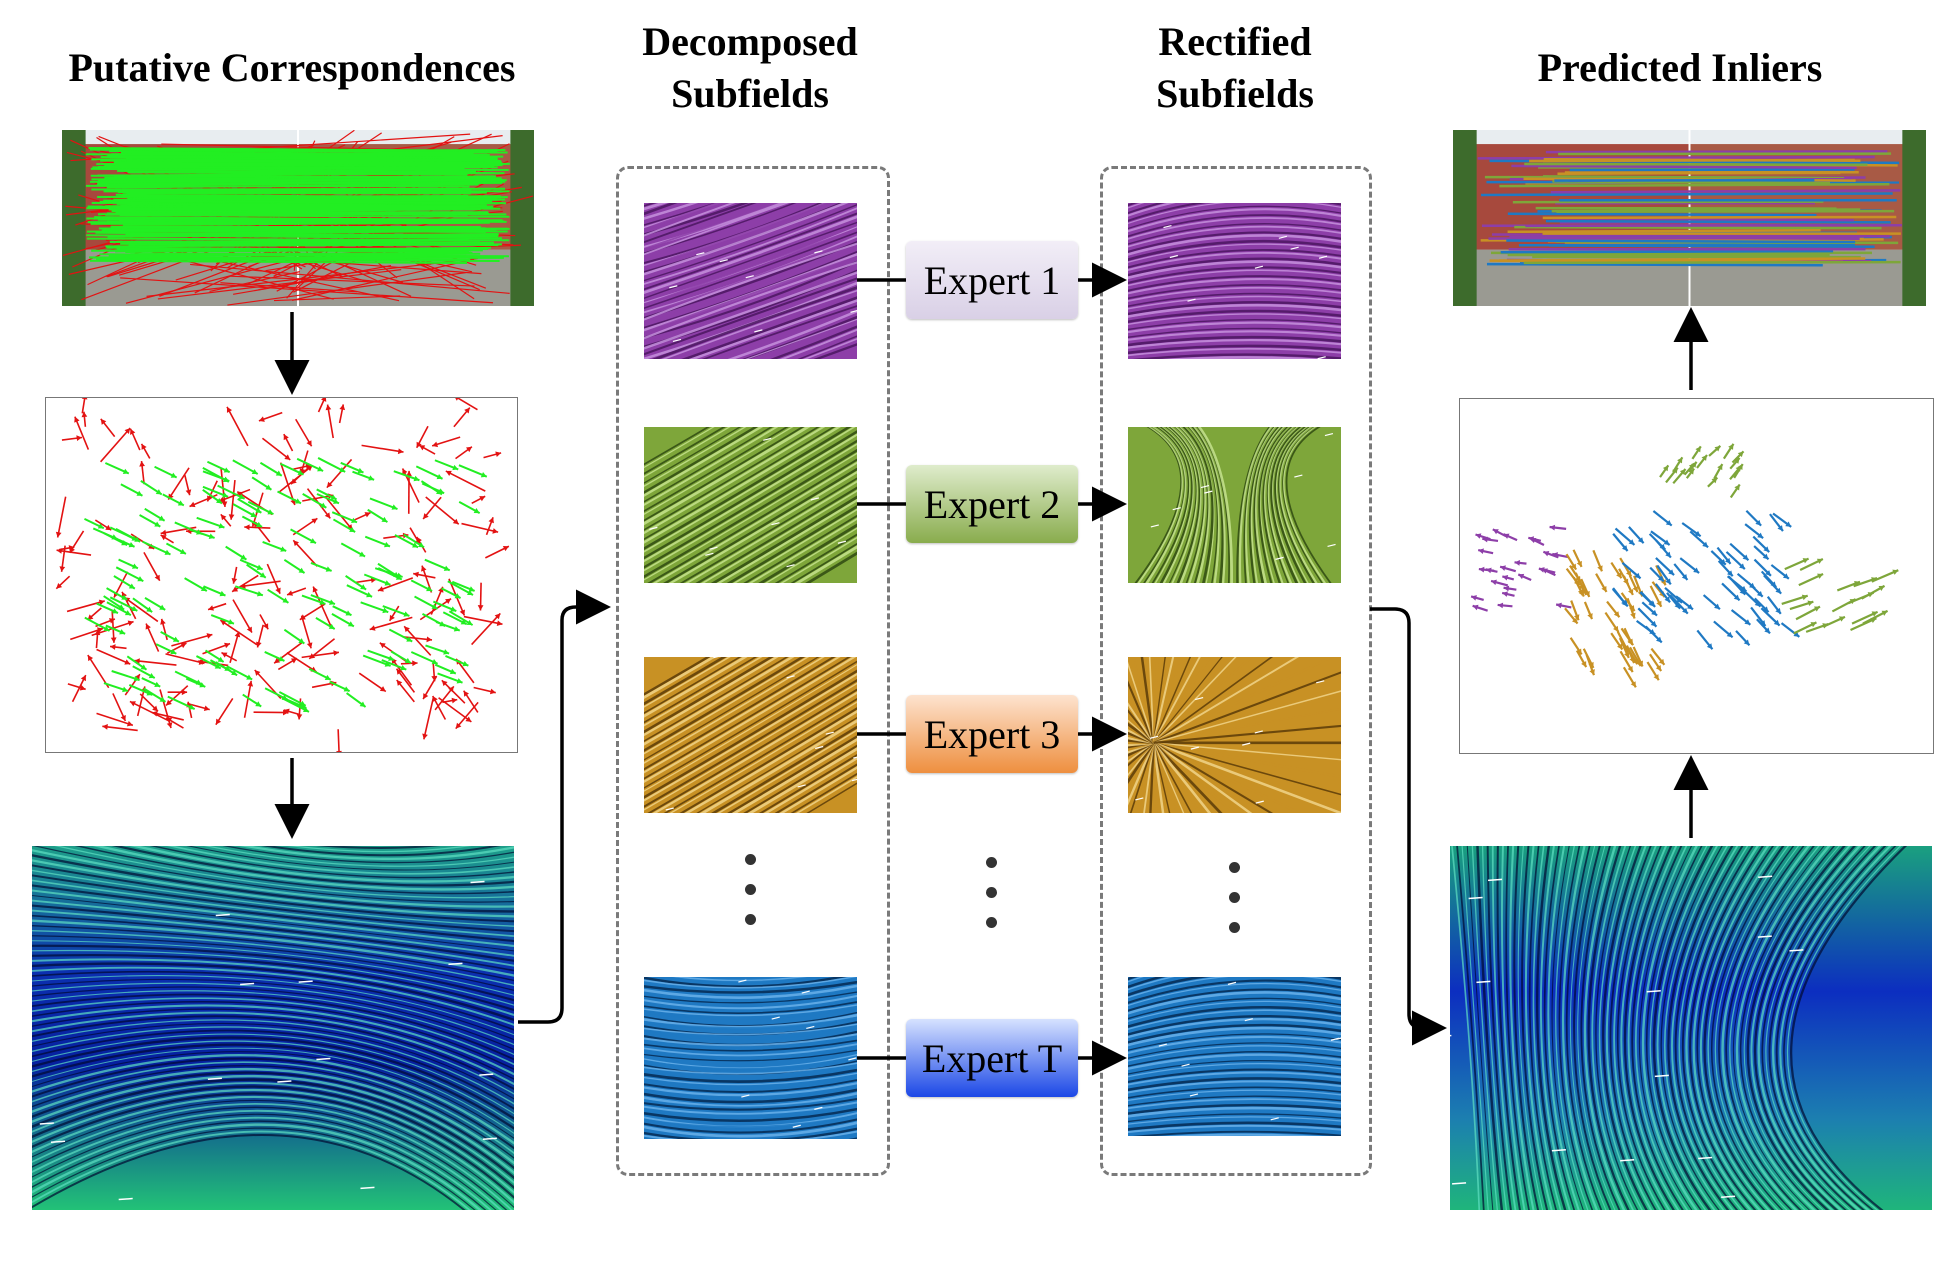 Image resolution: width=1948 pixels, height=1272 pixels. Describe the element at coordinates (1235, 93) in the screenshot. I see `title-rectified-line2: Subfields` at that location.